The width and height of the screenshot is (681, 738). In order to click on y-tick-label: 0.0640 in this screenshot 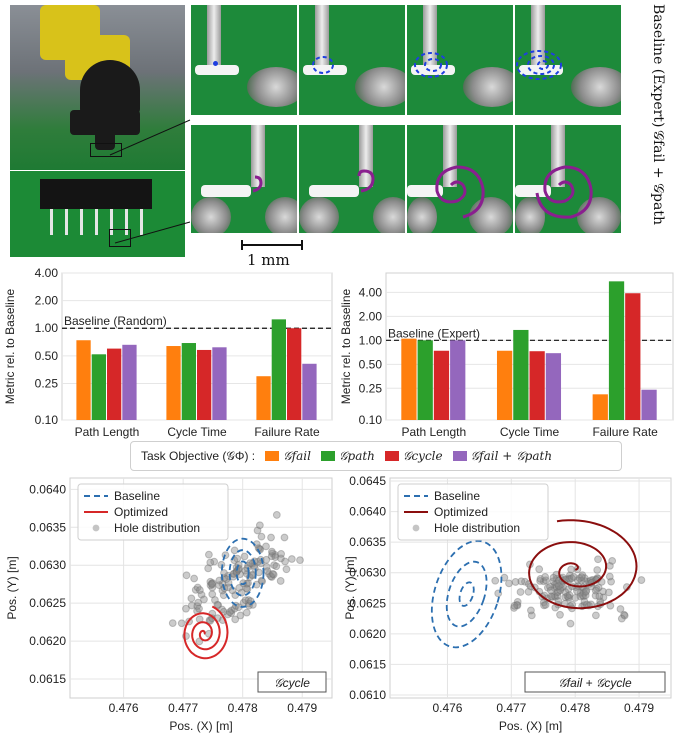, I will do `click(367, 512)`.